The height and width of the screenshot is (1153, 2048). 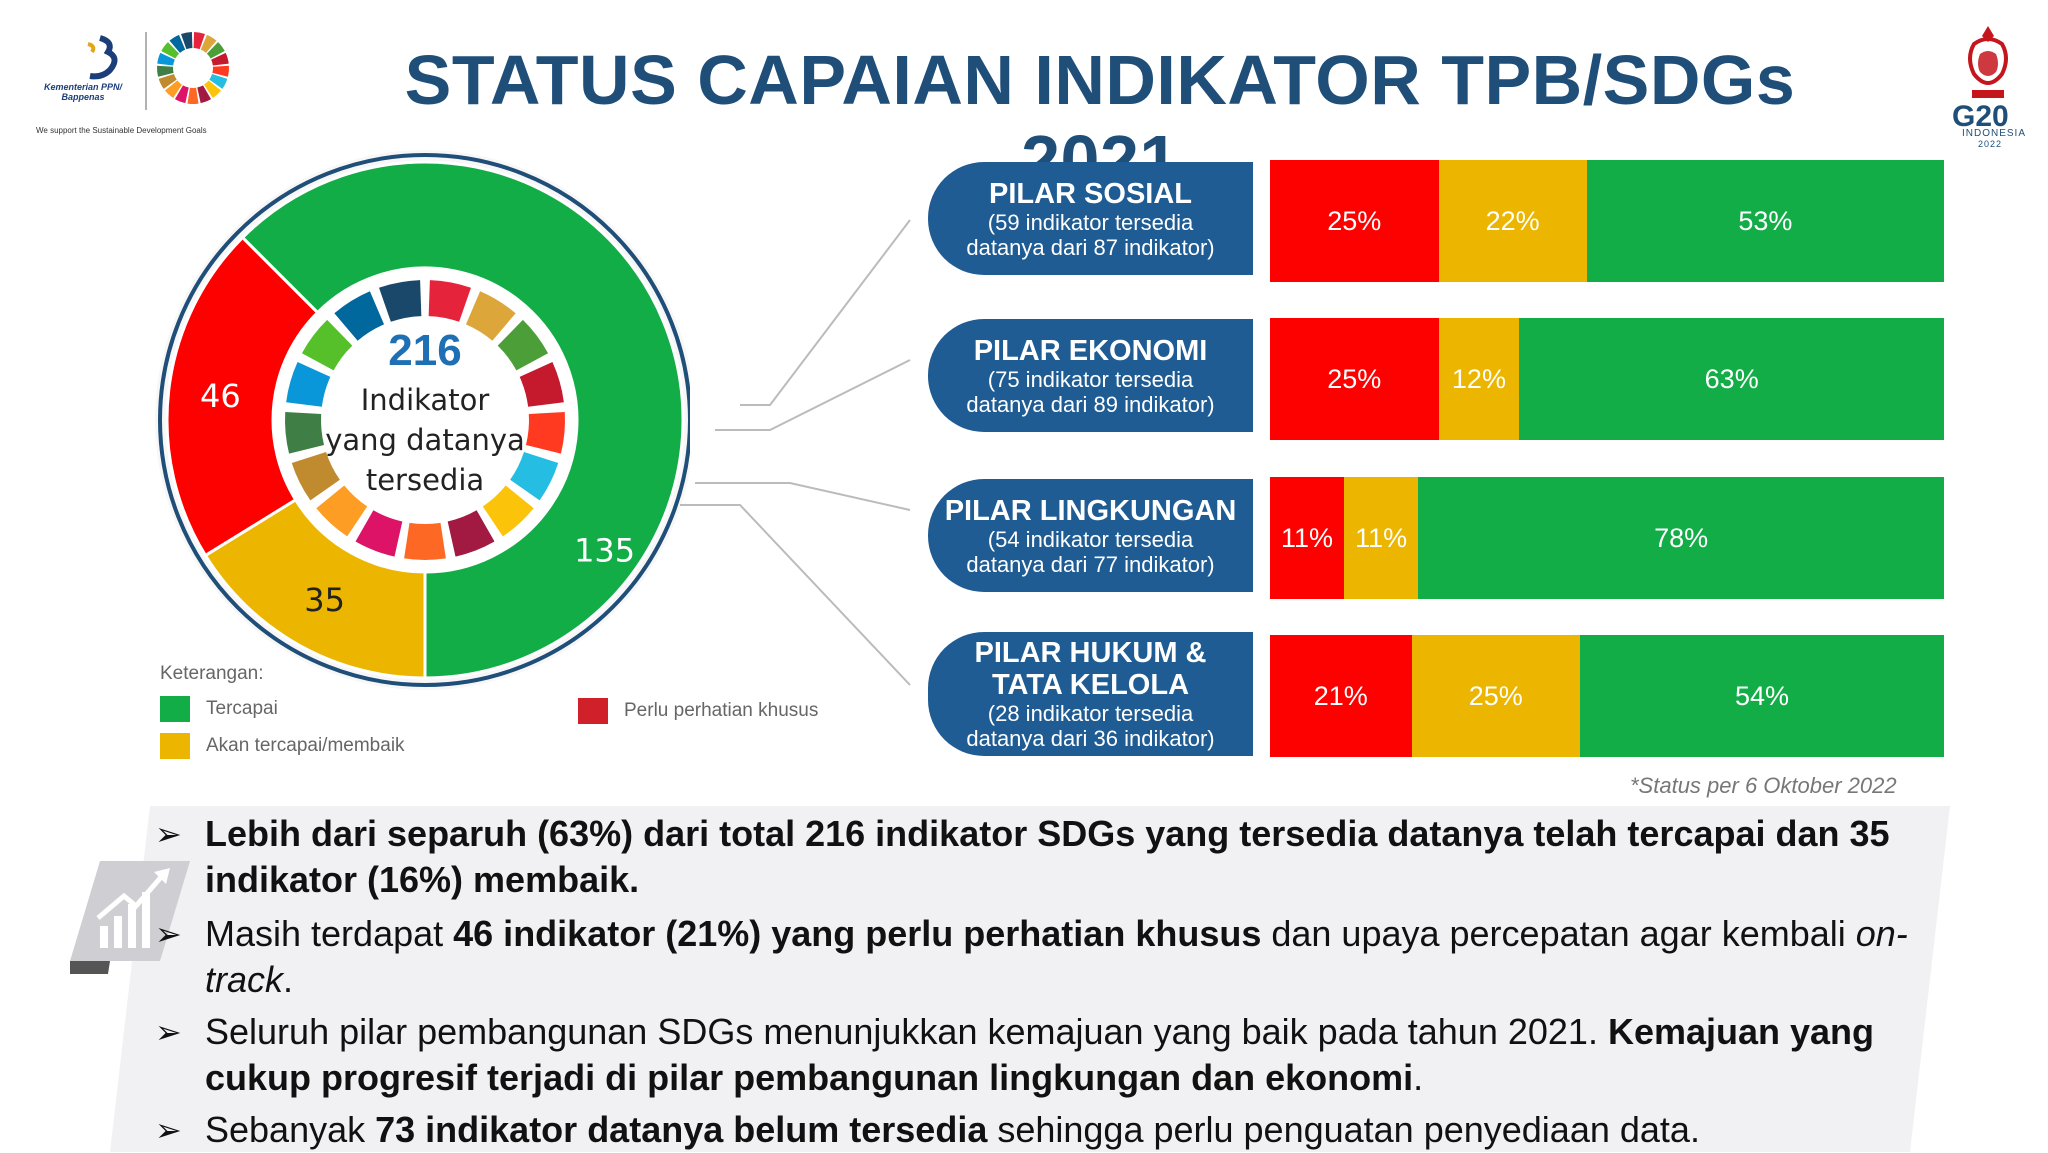 I want to click on pillar-desc: datanya dari 89 indikator), so click(x=1090, y=404).